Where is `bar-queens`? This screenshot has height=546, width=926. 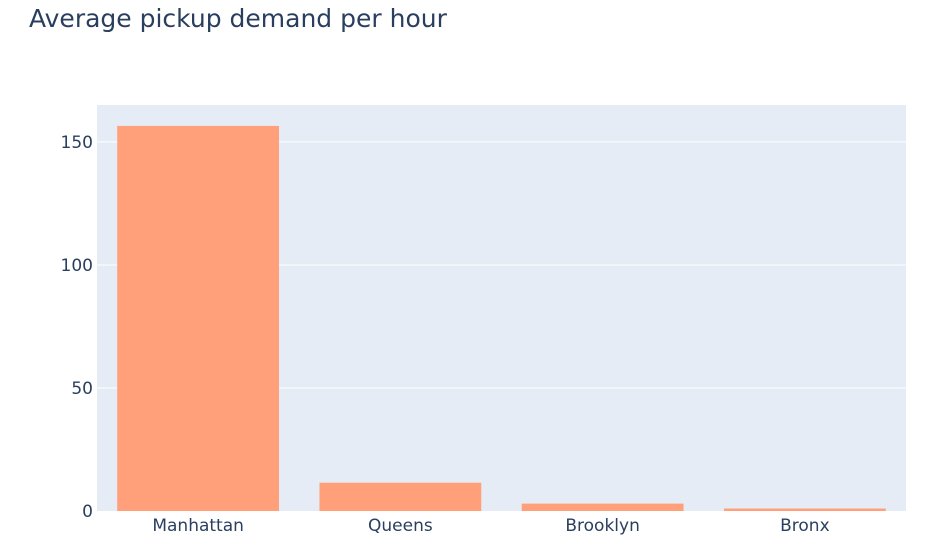
bar-queens is located at coordinates (400, 496).